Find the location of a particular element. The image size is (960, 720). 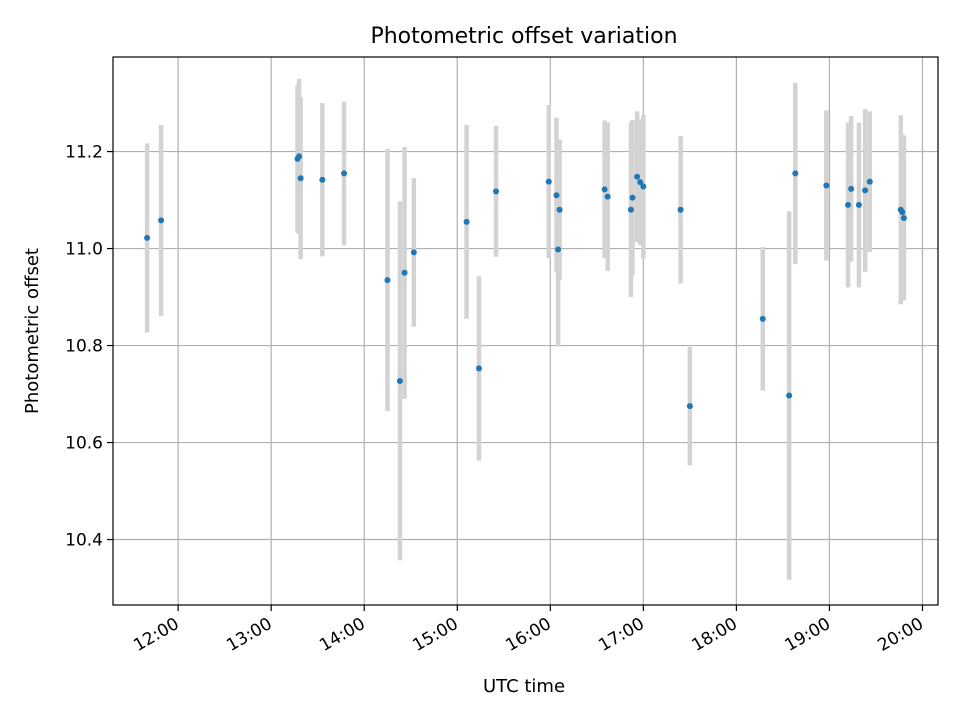

y-tick-label: 10.8 is located at coordinates (84, 347).